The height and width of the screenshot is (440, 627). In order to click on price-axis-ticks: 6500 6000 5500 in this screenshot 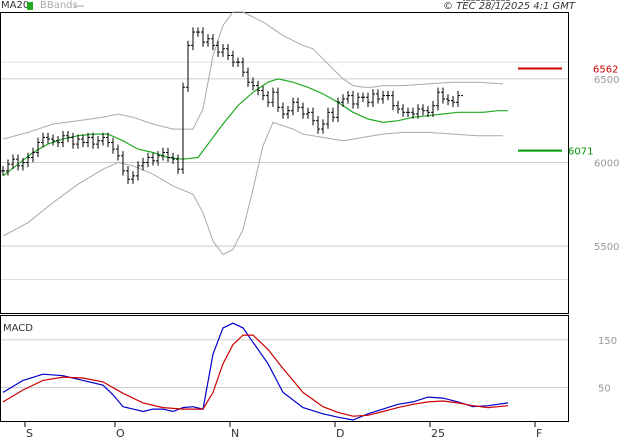, I will do `click(606, 164)`.